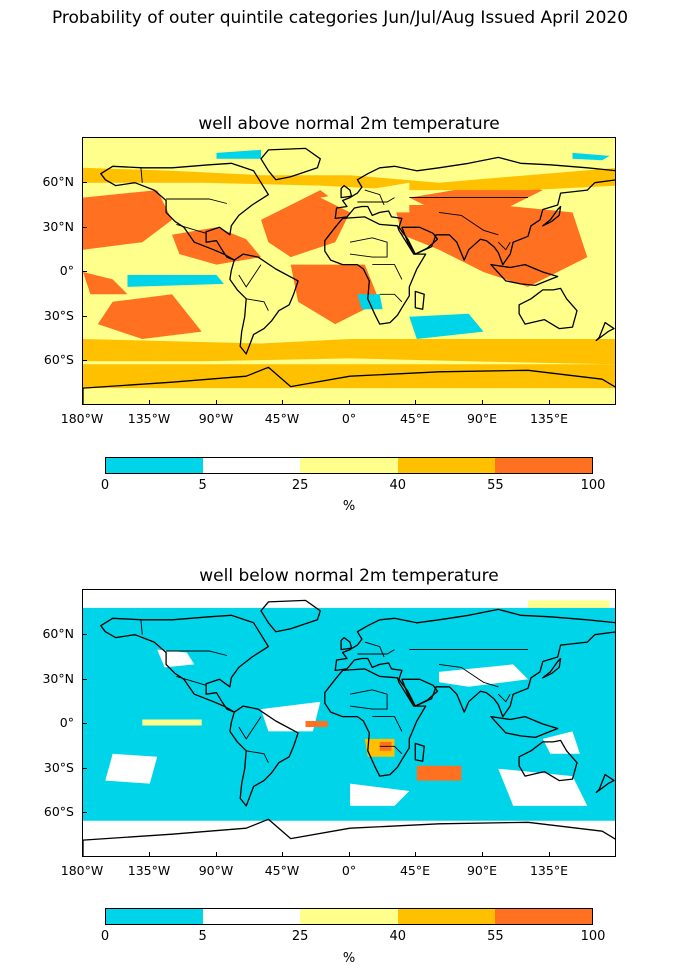 This screenshot has height=976, width=680. Describe the element at coordinates (58, 811) in the screenshot. I see `lat-tick-label: 60°S` at that location.